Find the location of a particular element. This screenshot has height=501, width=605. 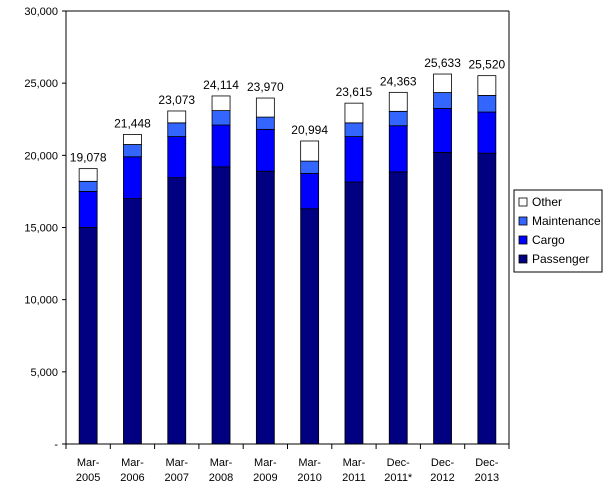

x-tick-label: 2010 is located at coordinates (309, 478).